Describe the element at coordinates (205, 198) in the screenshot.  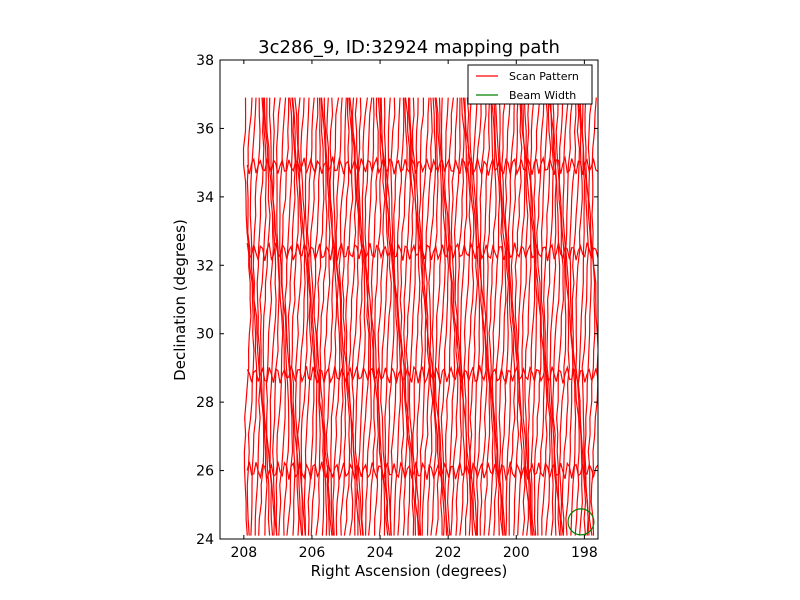
I see `y-tick-label-5: 34` at that location.